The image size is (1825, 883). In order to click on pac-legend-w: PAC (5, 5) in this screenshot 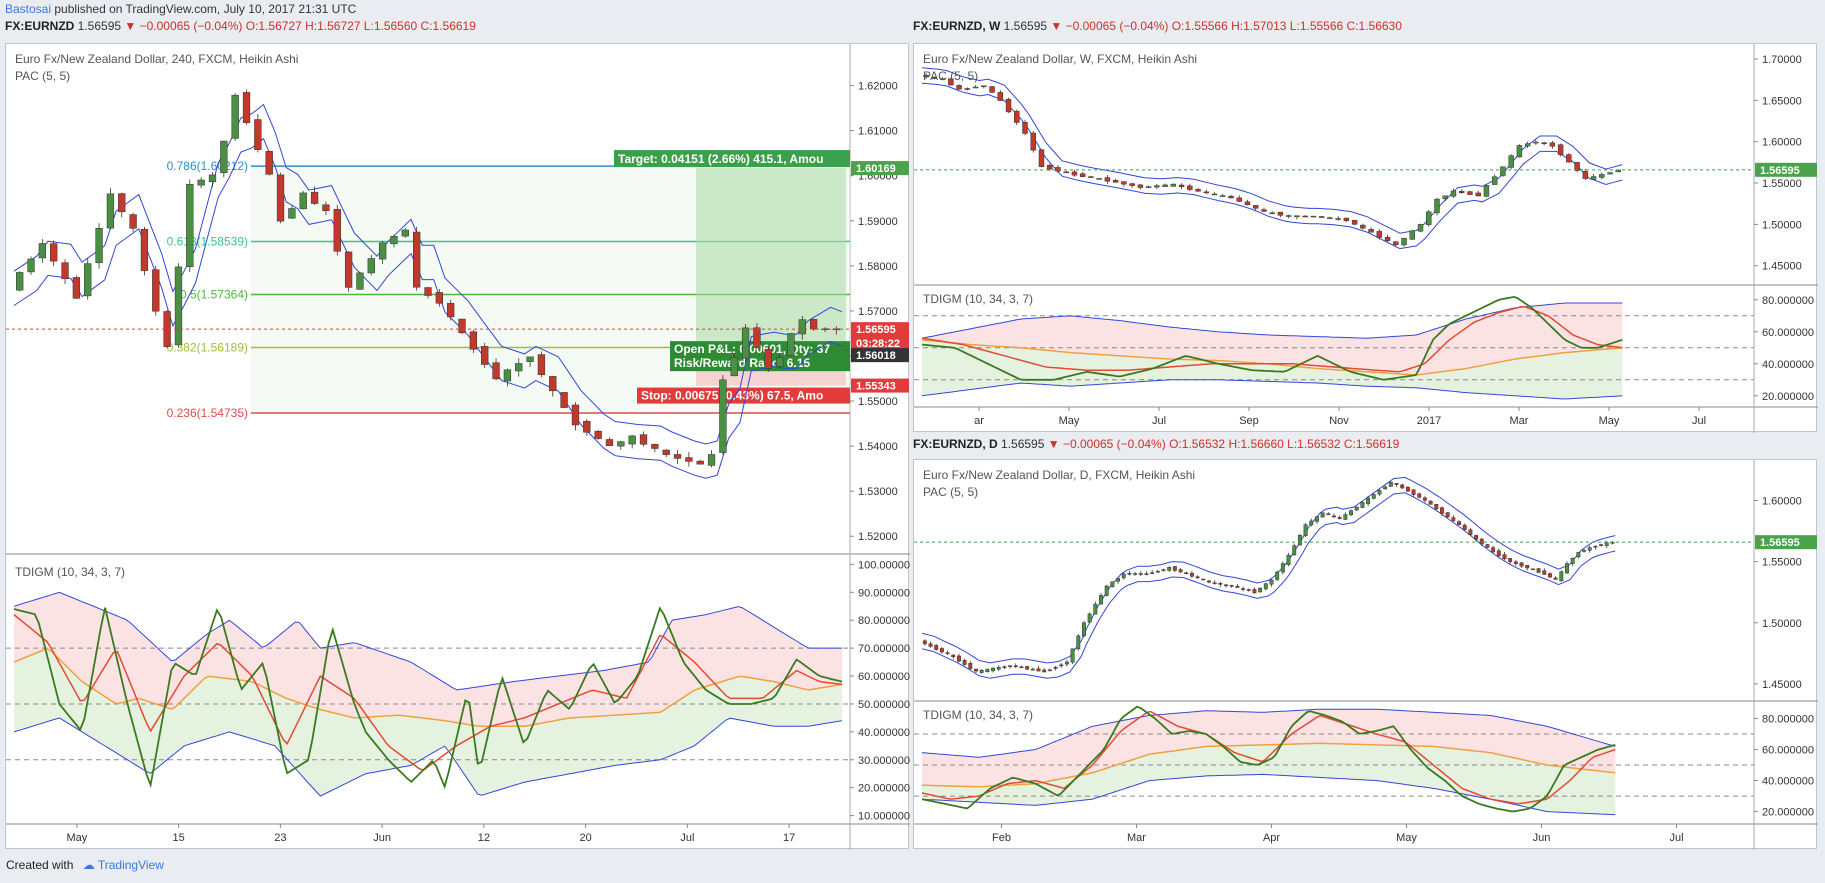, I will do `click(951, 76)`.